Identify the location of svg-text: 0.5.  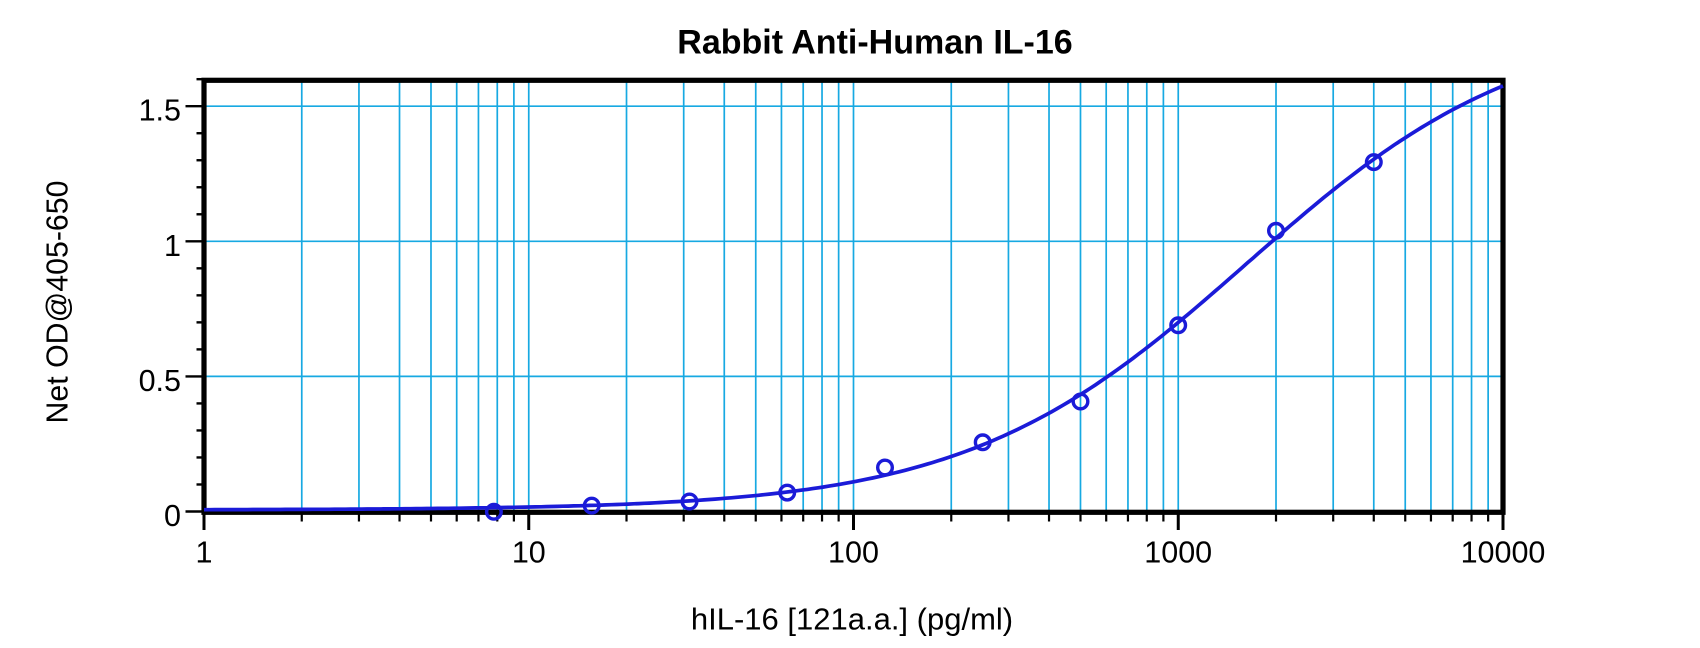
(160, 381).